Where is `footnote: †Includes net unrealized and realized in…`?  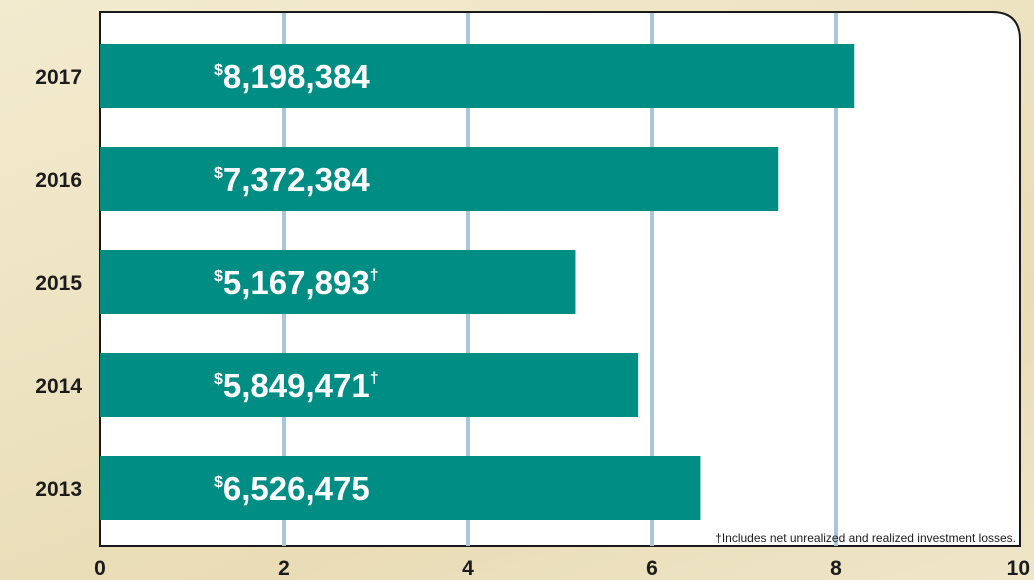 footnote: †Includes net unrealized and realized in… is located at coordinates (865, 538).